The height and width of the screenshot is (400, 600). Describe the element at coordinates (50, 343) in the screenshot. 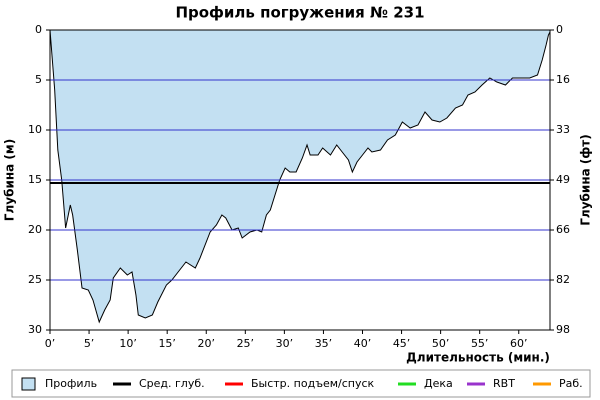

I see `x-tick-label: 0’` at that location.